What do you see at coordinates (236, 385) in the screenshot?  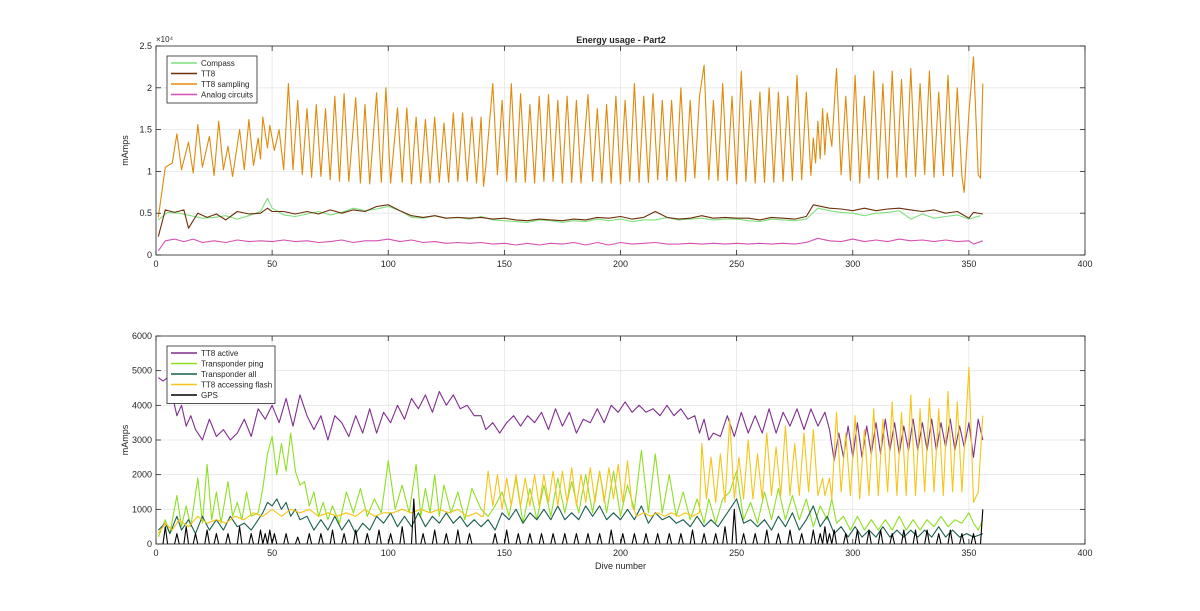 I see `legend-label: TT8 accessing flash` at bounding box center [236, 385].